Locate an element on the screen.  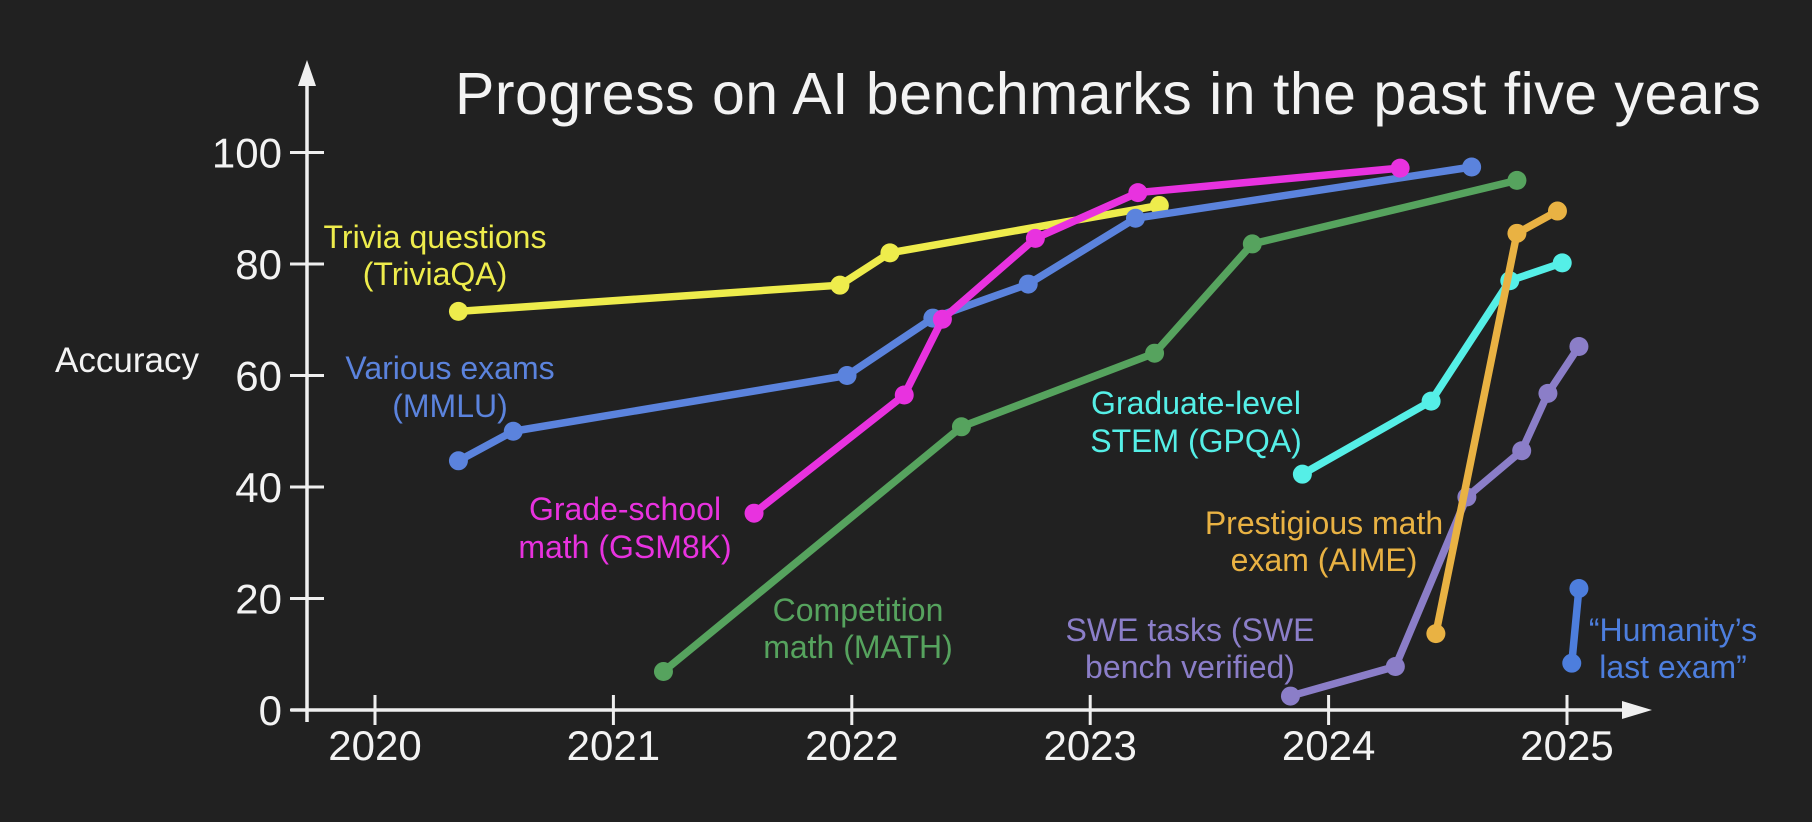
x-tick-label-2020: 2020 is located at coordinates (374, 745).